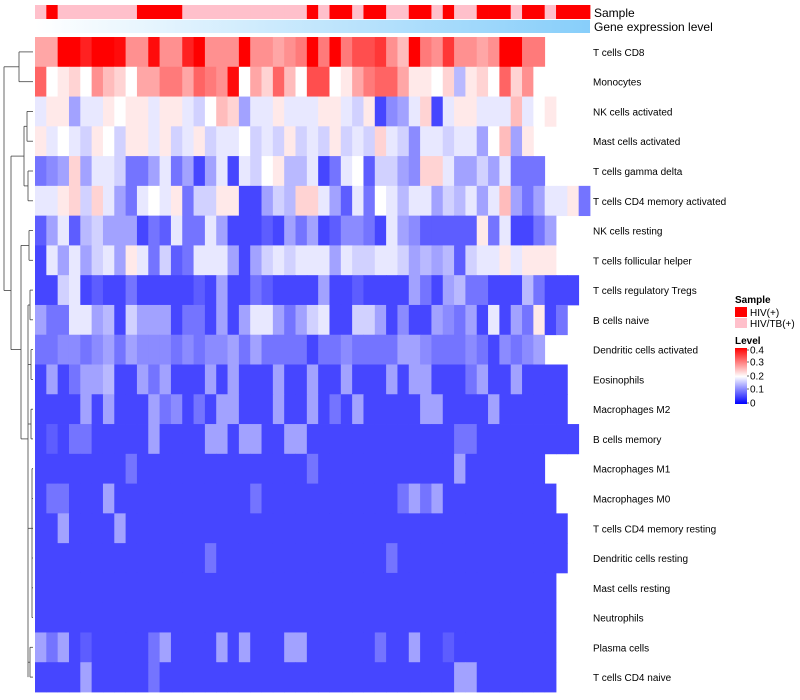 This screenshot has height=700, width=800. What do you see at coordinates (632, 112) in the screenshot?
I see `row-label: NK cells activated` at bounding box center [632, 112].